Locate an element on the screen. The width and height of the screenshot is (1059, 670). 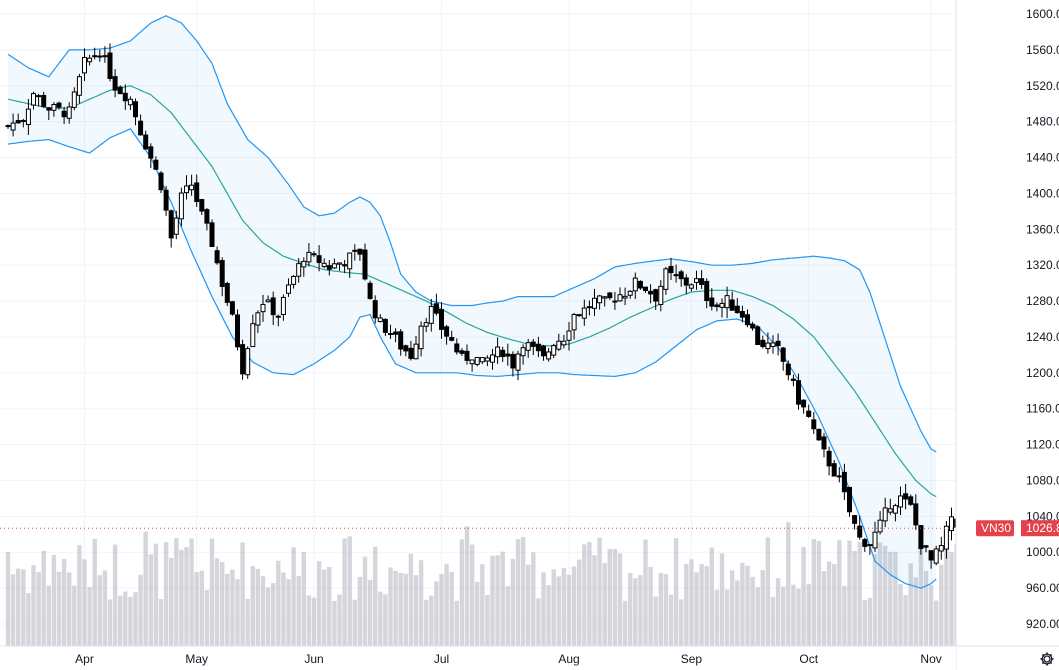
price-tick-label: 1560.00 is located at coordinates (1042, 50).